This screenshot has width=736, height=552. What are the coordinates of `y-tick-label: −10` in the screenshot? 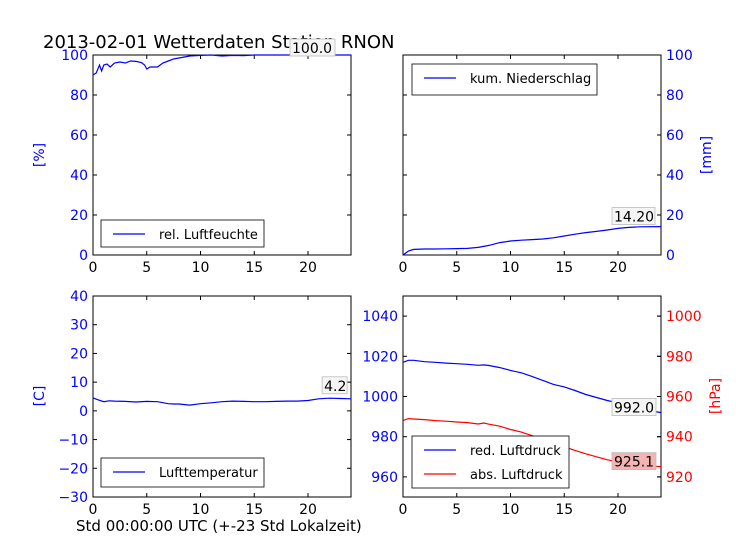 It's located at (73, 441).